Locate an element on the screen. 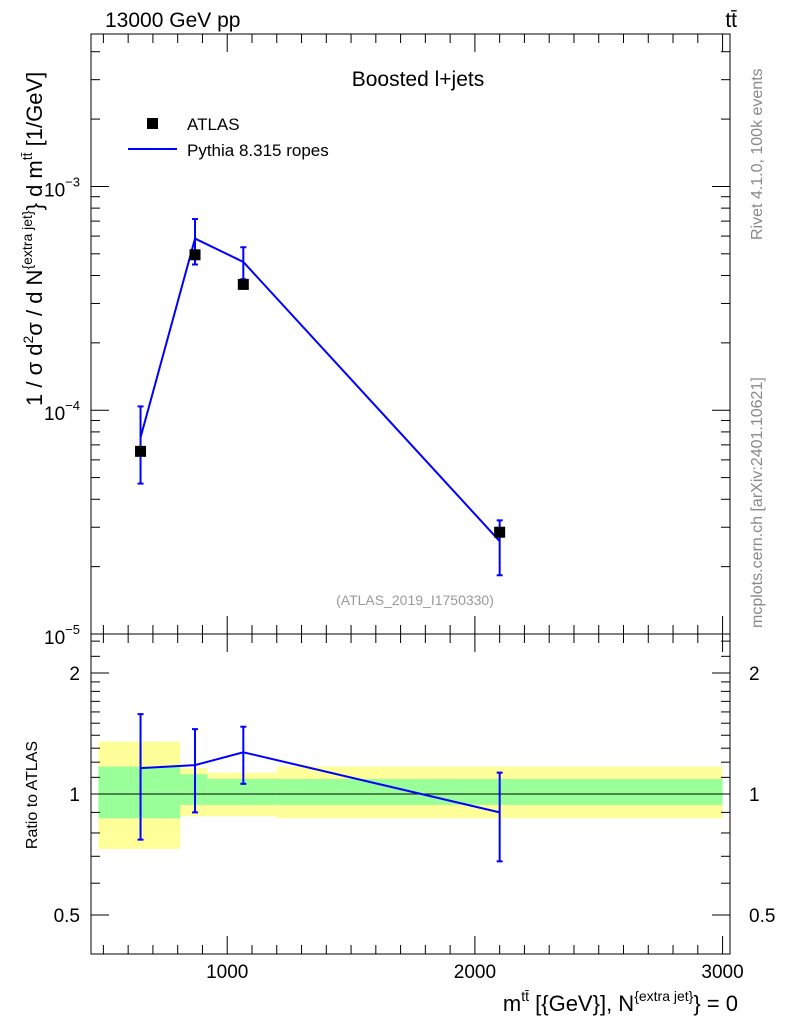 Image resolution: width=786 pixels, height=1024 pixels. ratio-pythia-line is located at coordinates (320, 782).